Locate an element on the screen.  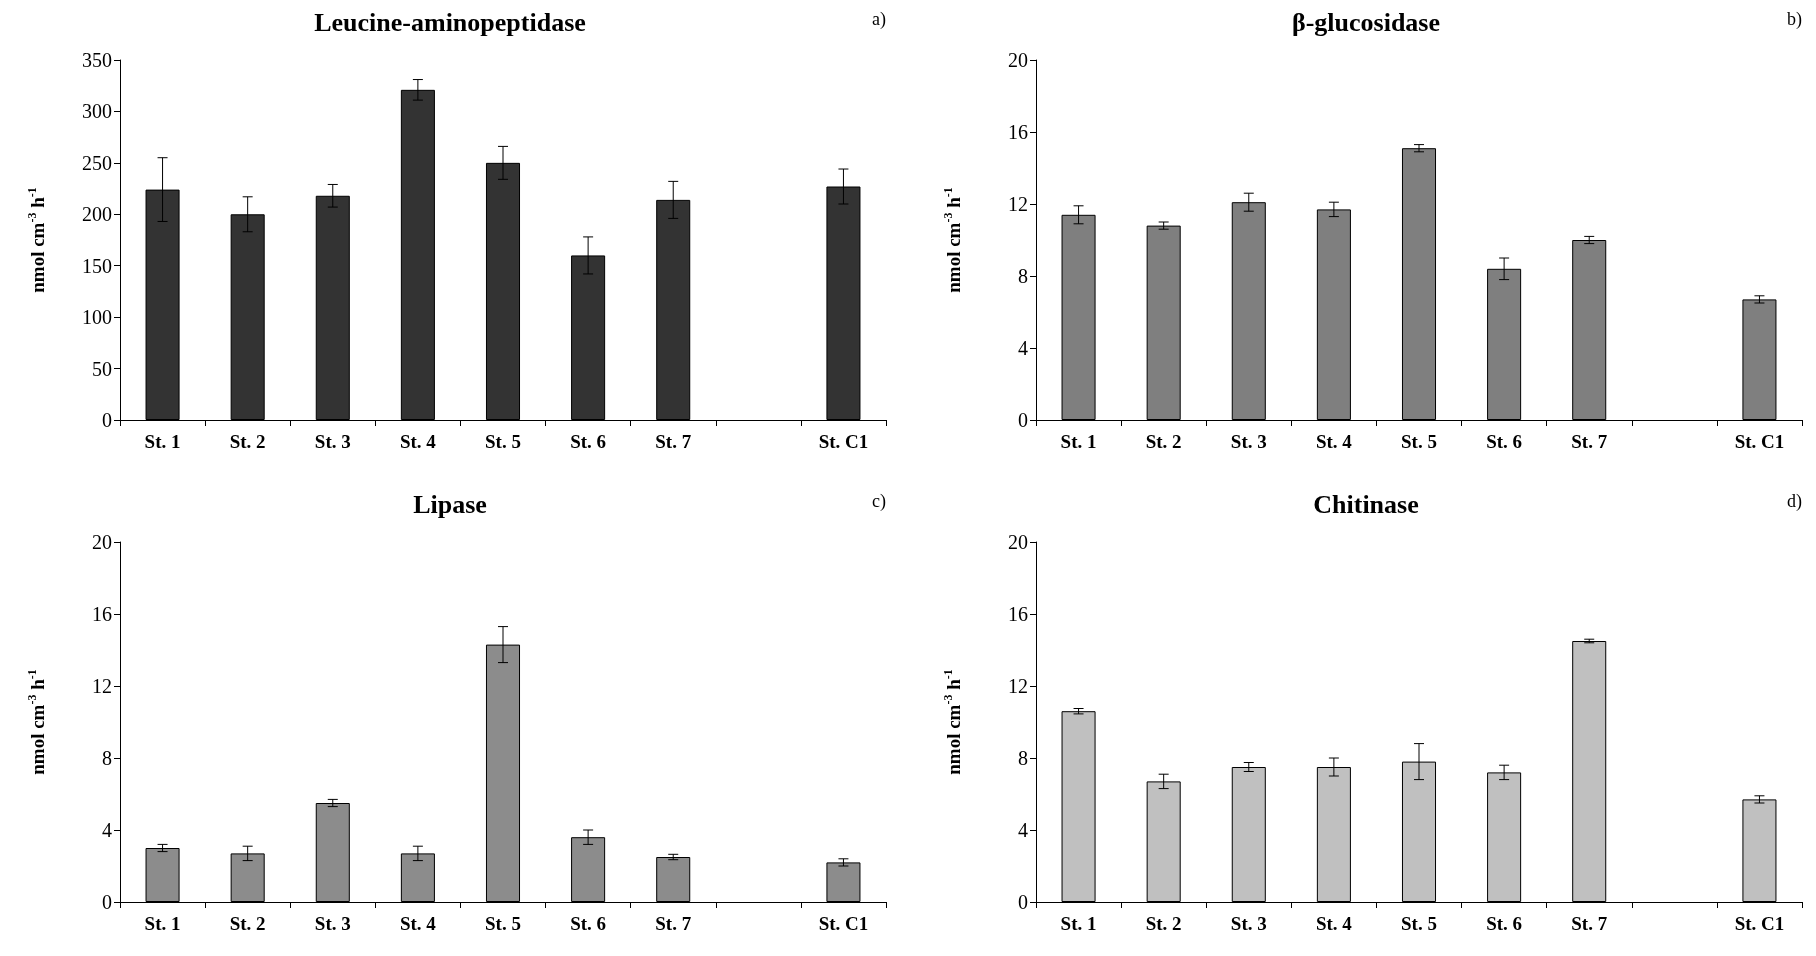
chart-title: Chitinase is located at coordinates (1366, 504).